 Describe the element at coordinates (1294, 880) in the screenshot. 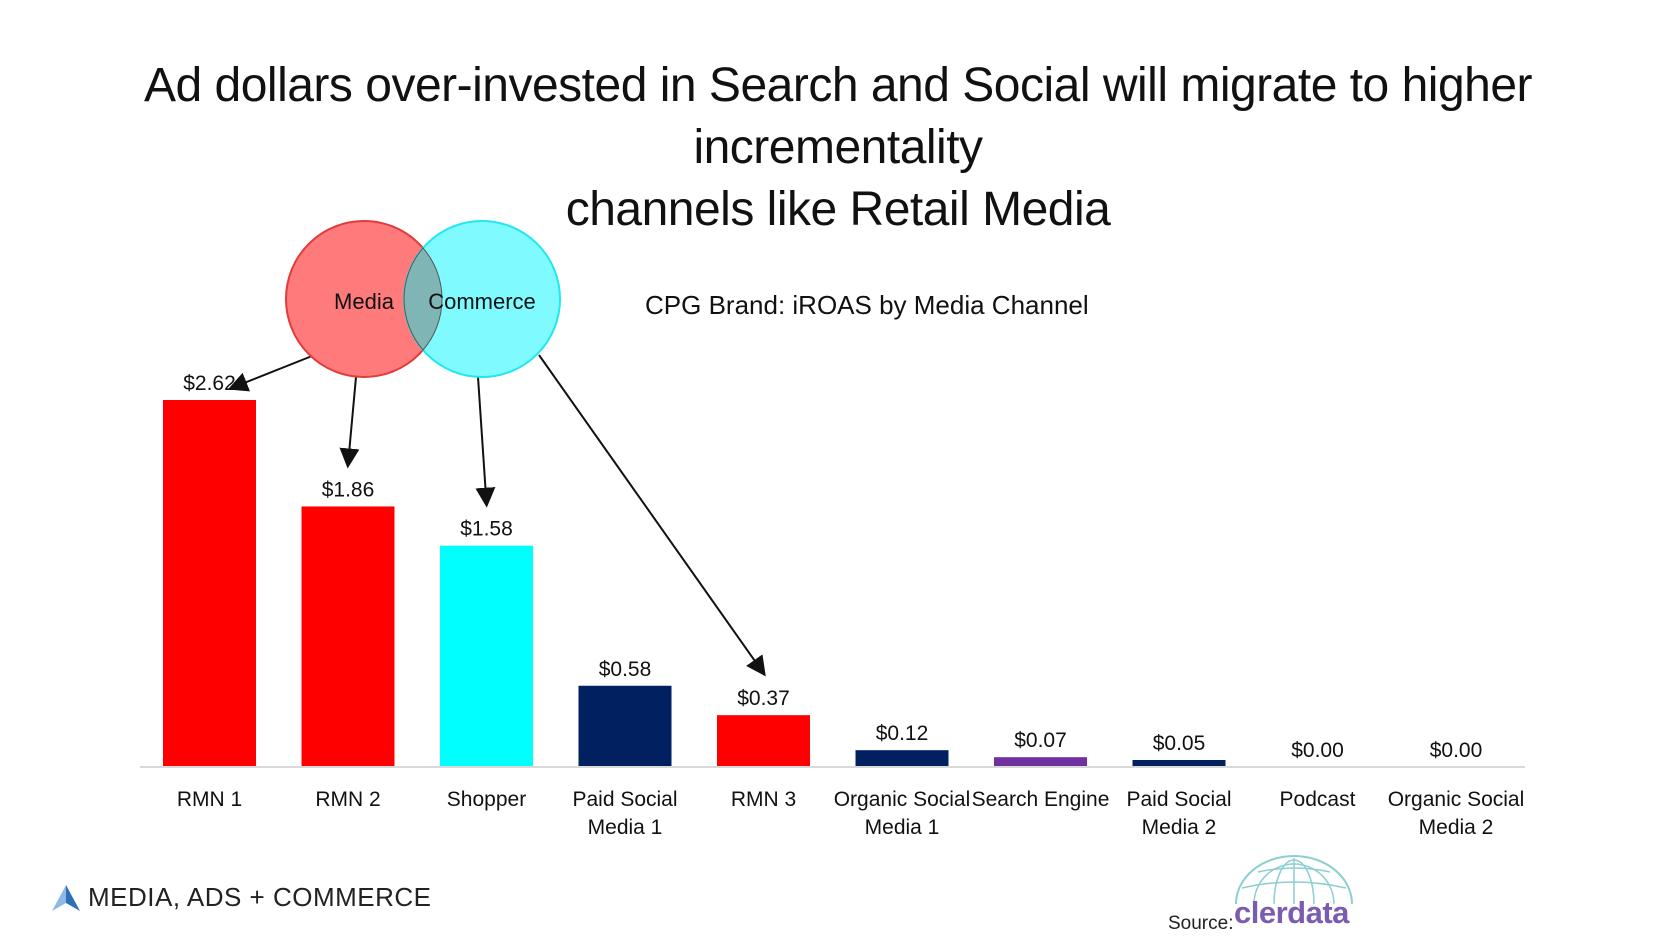

I see `globe-icon` at that location.